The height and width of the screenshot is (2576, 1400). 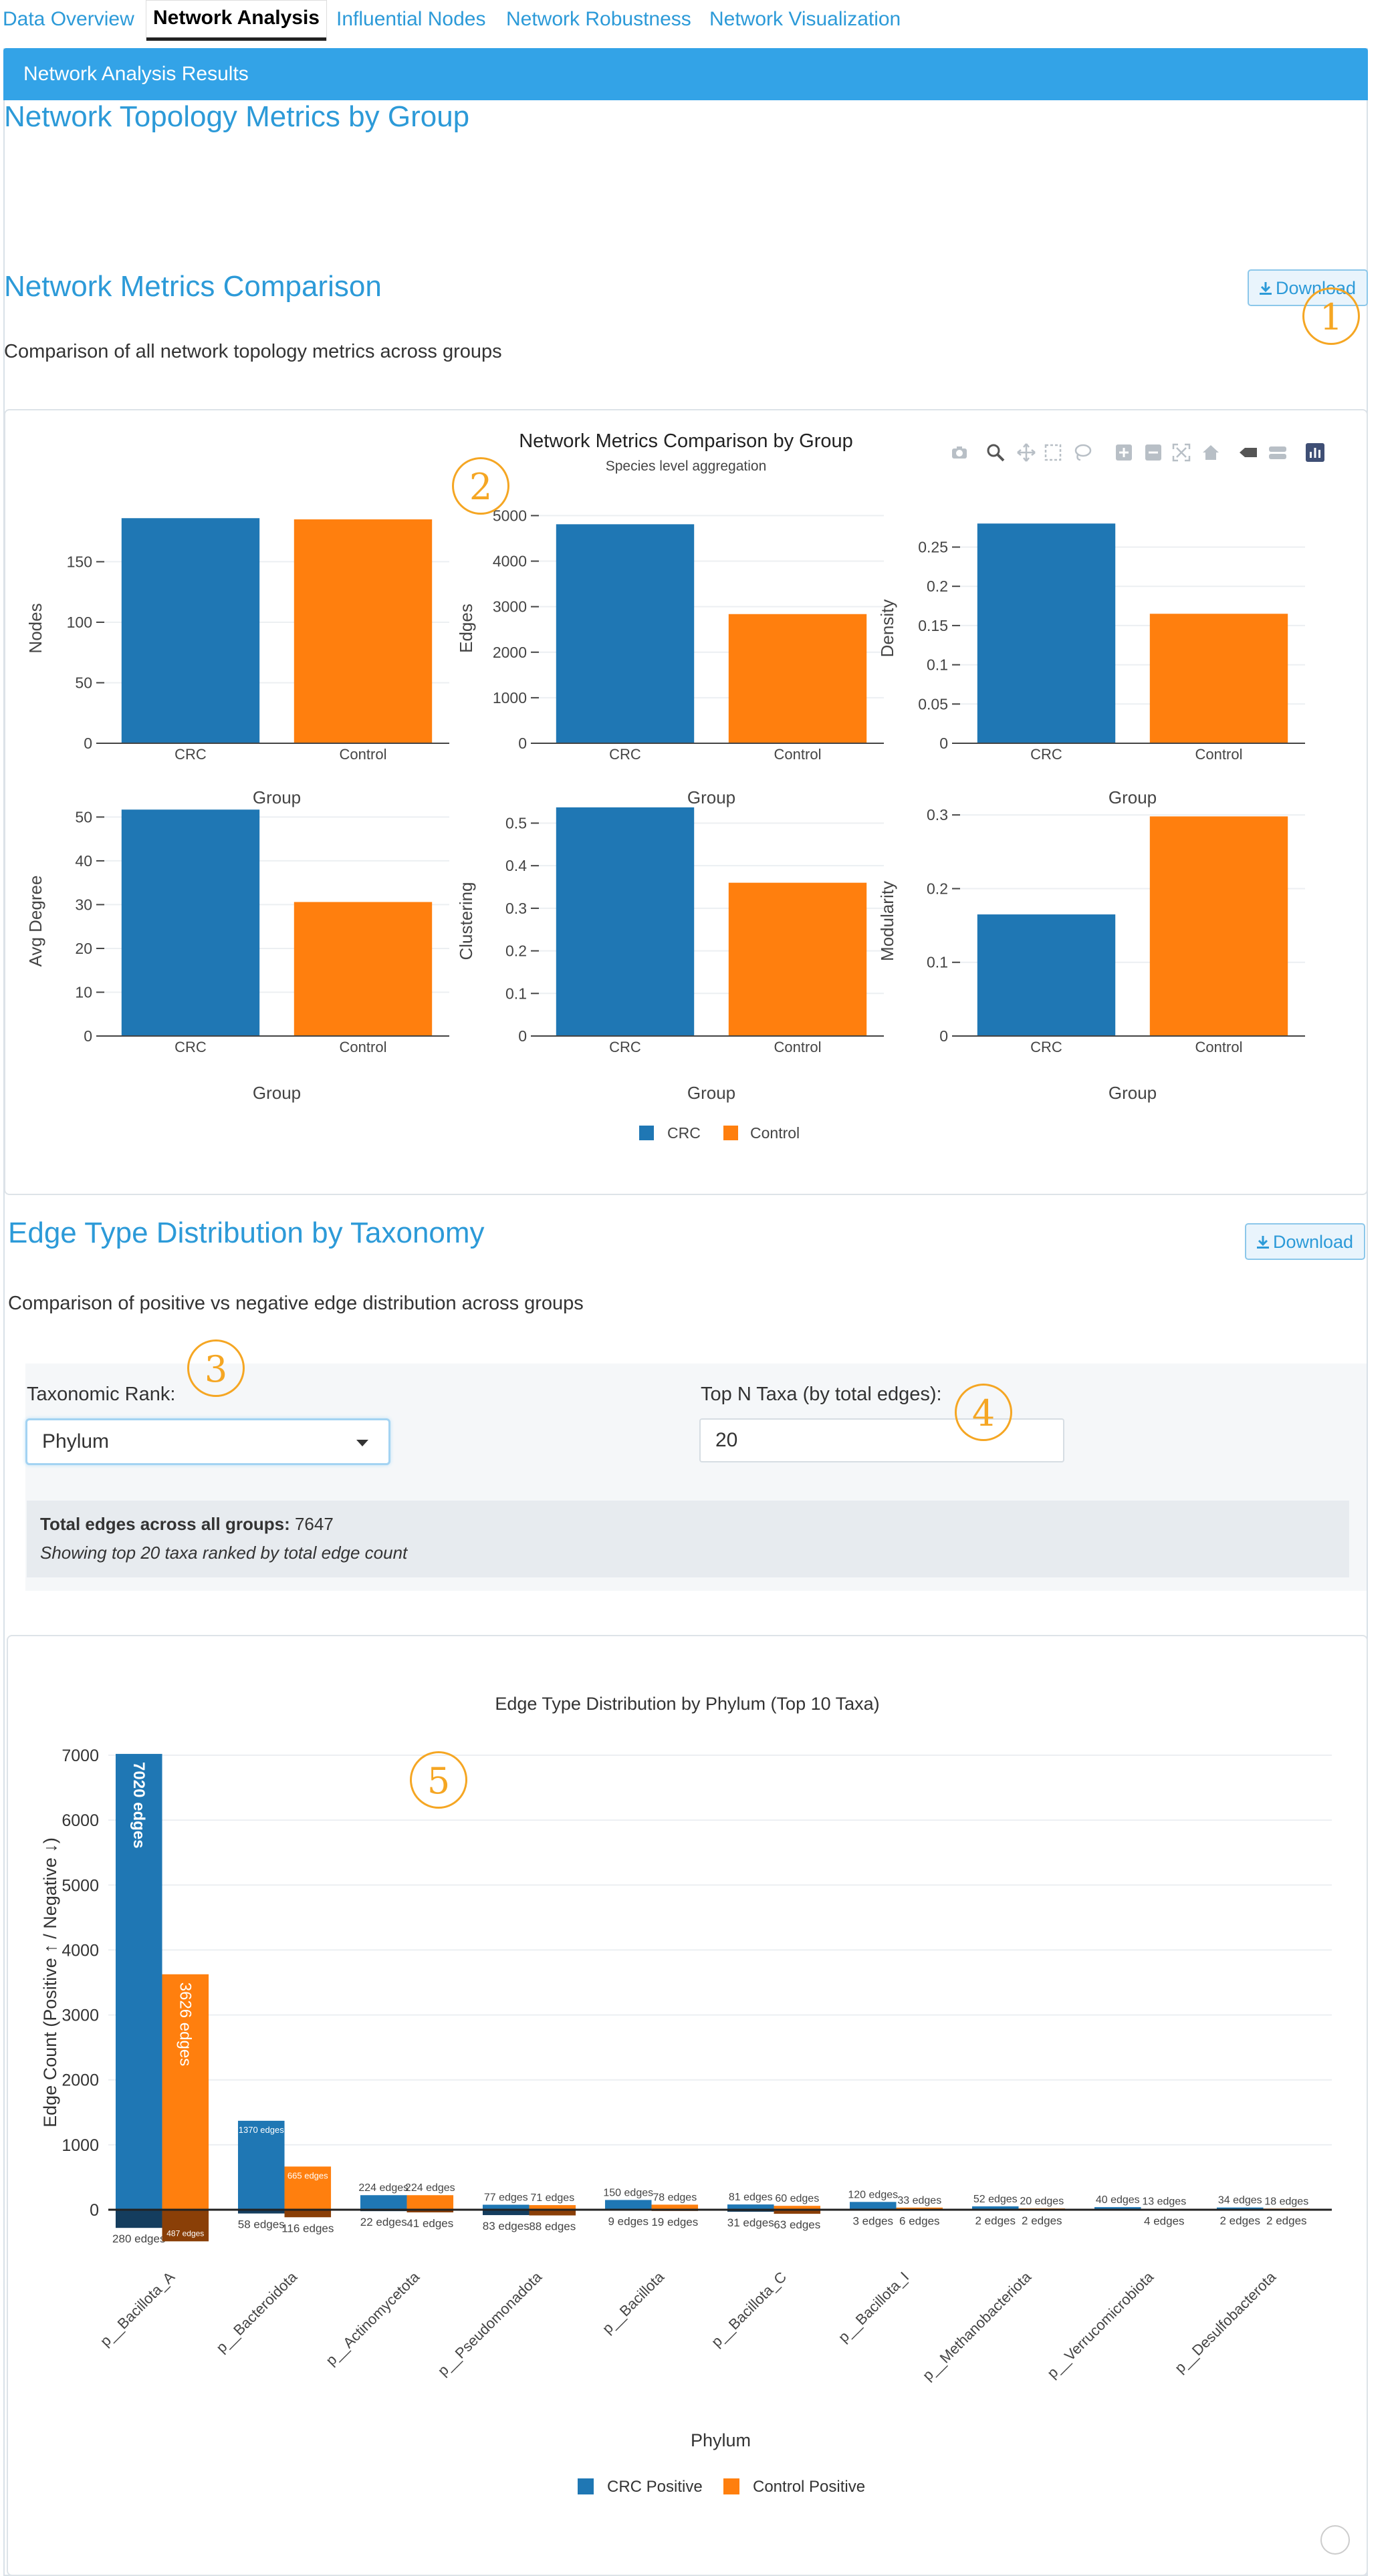 What do you see at coordinates (797, 2198) in the screenshot?
I see `data-label: 60 edges` at bounding box center [797, 2198].